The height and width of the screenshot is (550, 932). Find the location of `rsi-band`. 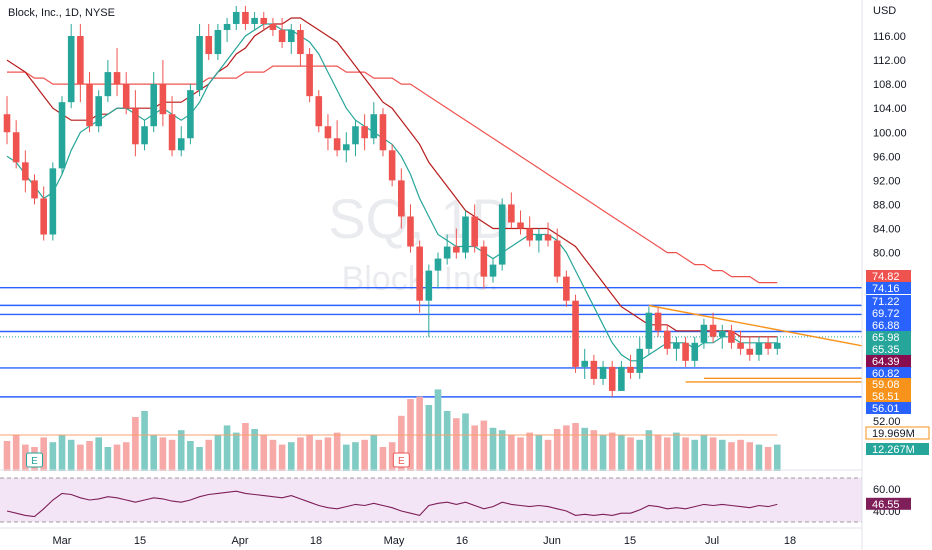

rsi-band is located at coordinates (431, 500).